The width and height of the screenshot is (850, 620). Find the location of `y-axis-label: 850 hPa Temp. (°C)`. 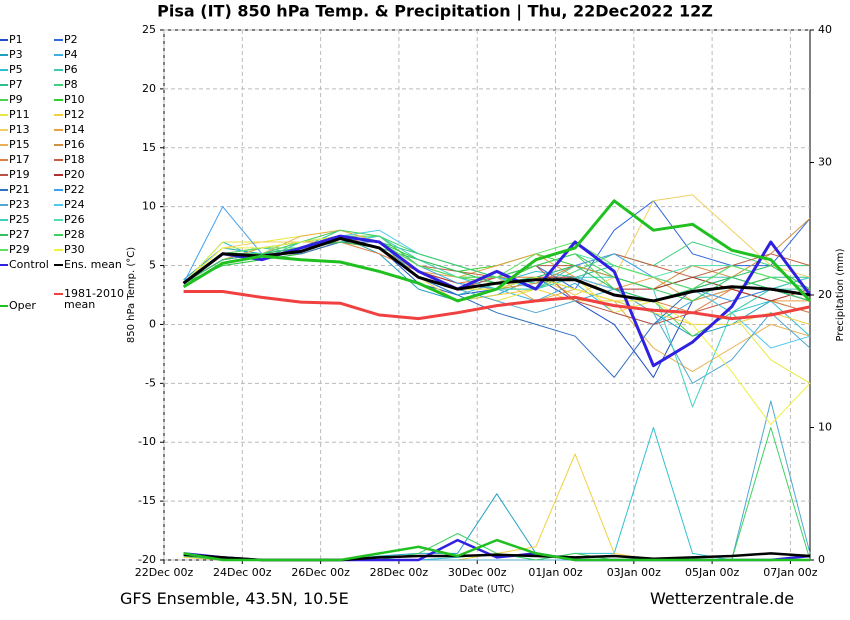

y-axis-label: 850 hPa Temp. (°C) is located at coordinates (131, 295).